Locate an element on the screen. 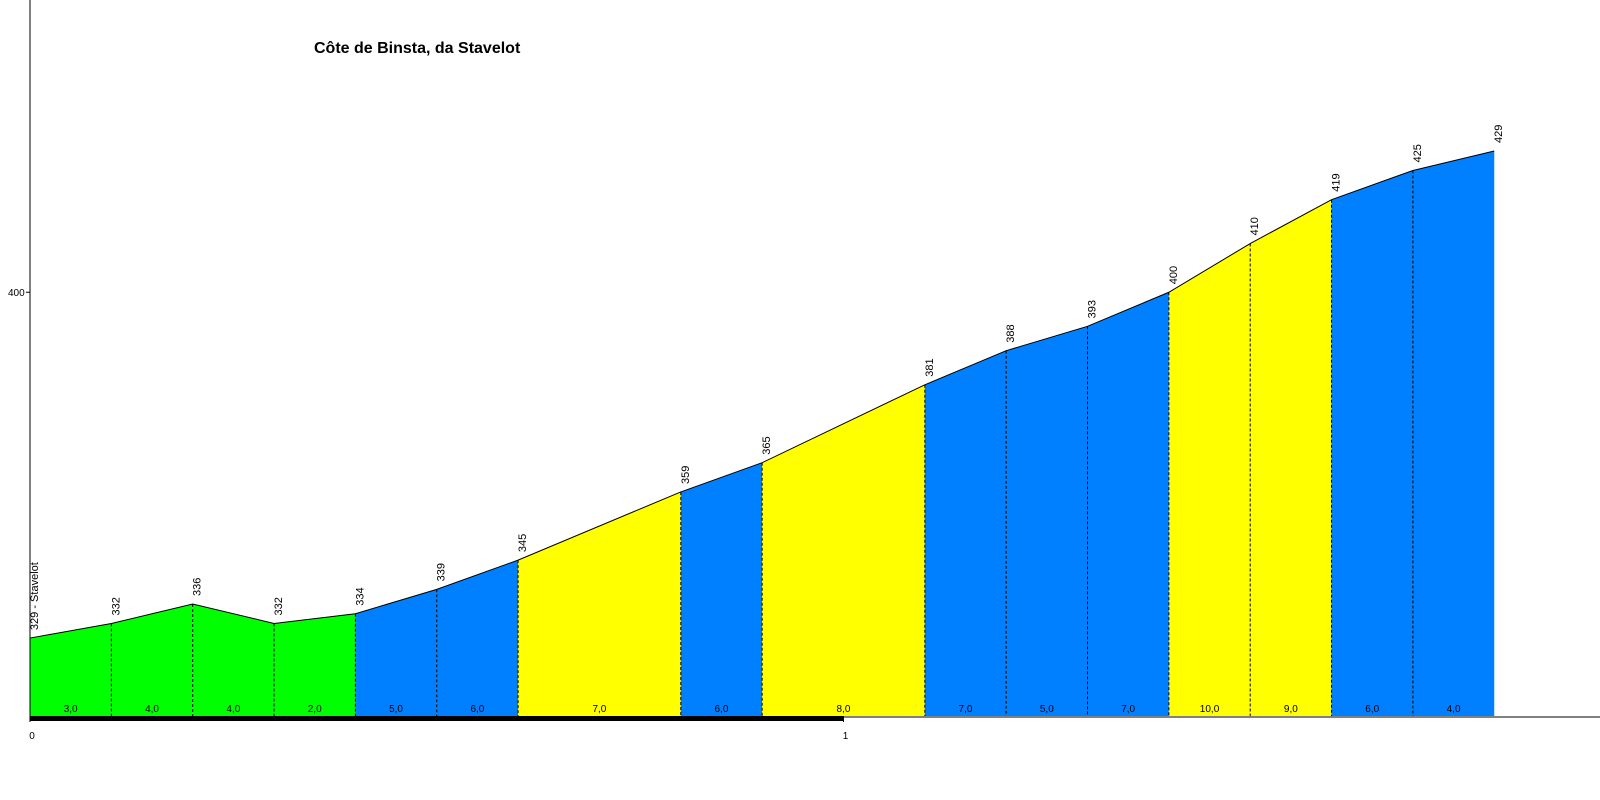 This screenshot has height=800, width=1600. elevation-label: 388 is located at coordinates (1011, 333).